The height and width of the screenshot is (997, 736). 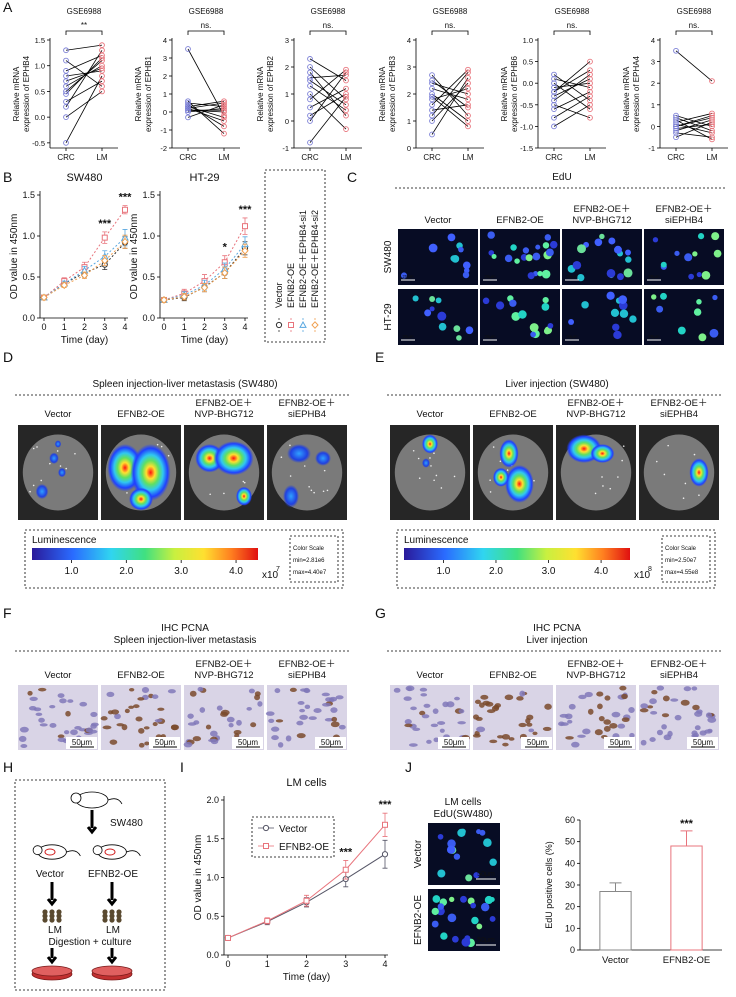 What do you see at coordinates (306, 977) in the screenshot?
I see `x-axis-label: Time (day)` at bounding box center [306, 977].